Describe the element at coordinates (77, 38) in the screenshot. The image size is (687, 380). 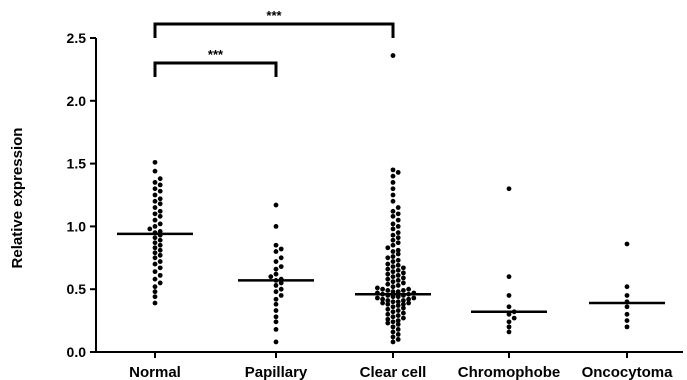
I see `y-tick-label: 2.5` at that location.